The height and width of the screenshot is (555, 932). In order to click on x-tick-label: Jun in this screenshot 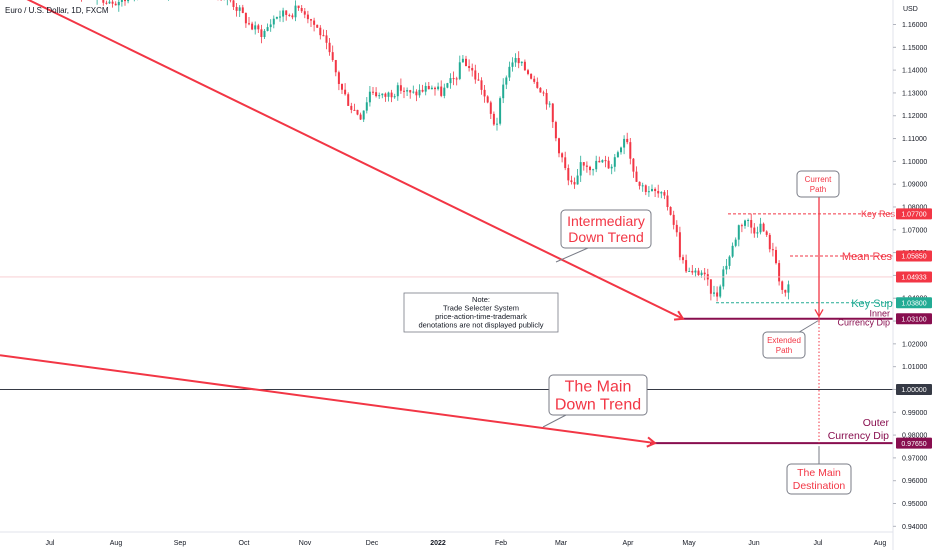, I will do `click(753, 543)`.